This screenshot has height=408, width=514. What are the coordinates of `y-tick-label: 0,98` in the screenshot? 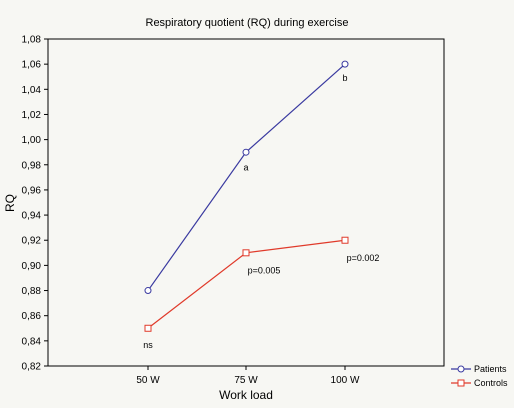 It's located at (32, 165).